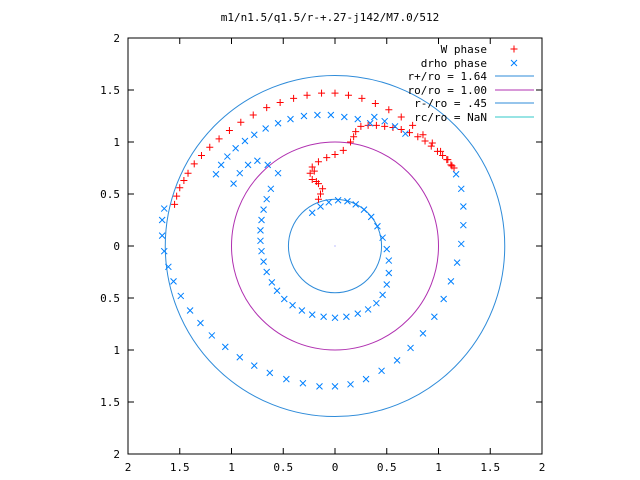 Image resolution: width=640 pixels, height=480 pixels. What do you see at coordinates (454, 63) in the screenshot?
I see `legend-label-1: drho phase` at bounding box center [454, 63].